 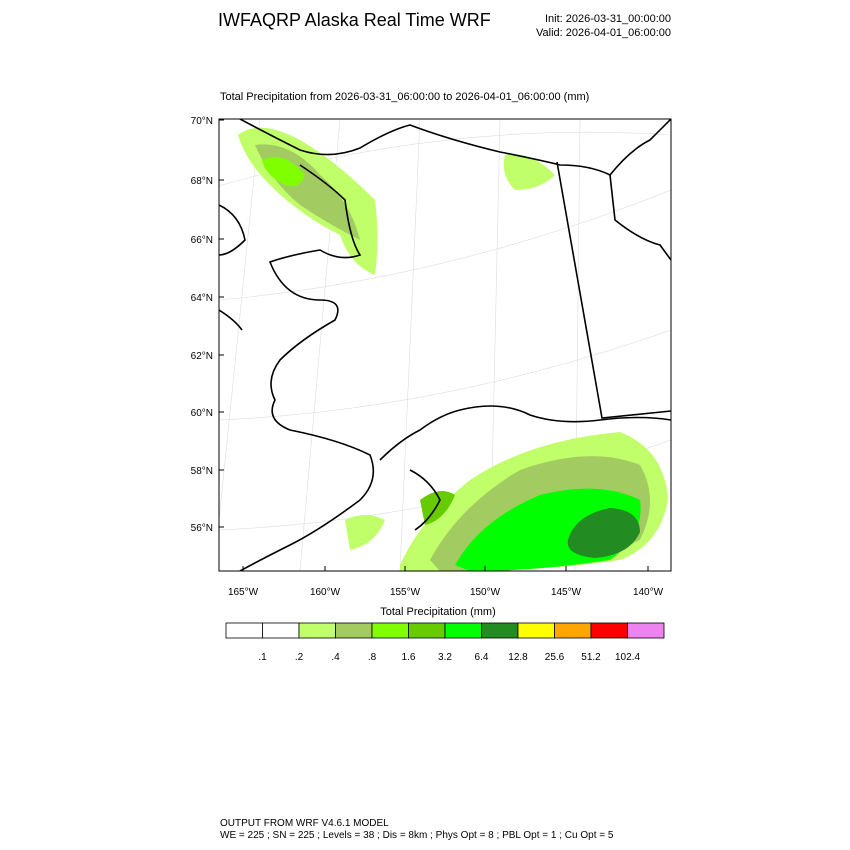 I want to click on colorbar-label: 1.6, so click(x=409, y=657).